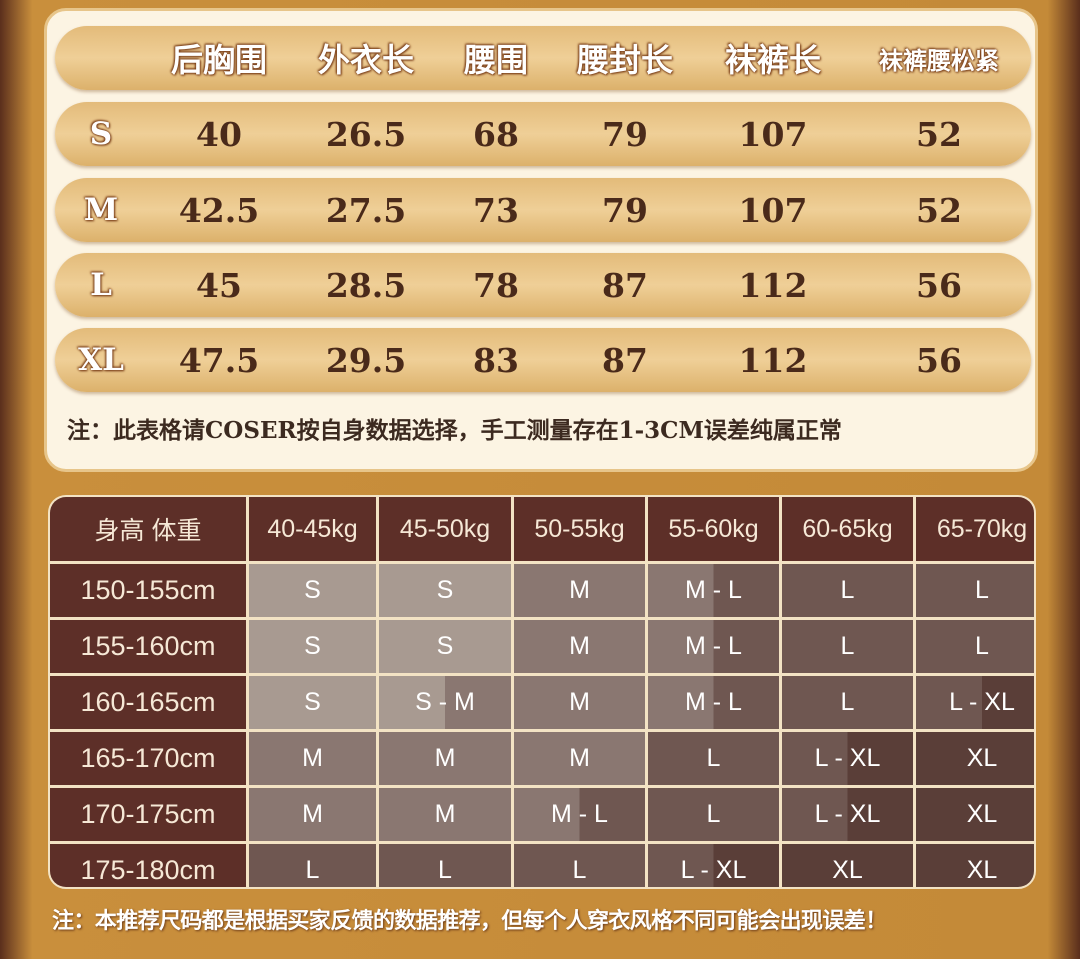  Describe the element at coordinates (579, 528) in the screenshot. I see `weight-header-text: 50-55kg` at that location.